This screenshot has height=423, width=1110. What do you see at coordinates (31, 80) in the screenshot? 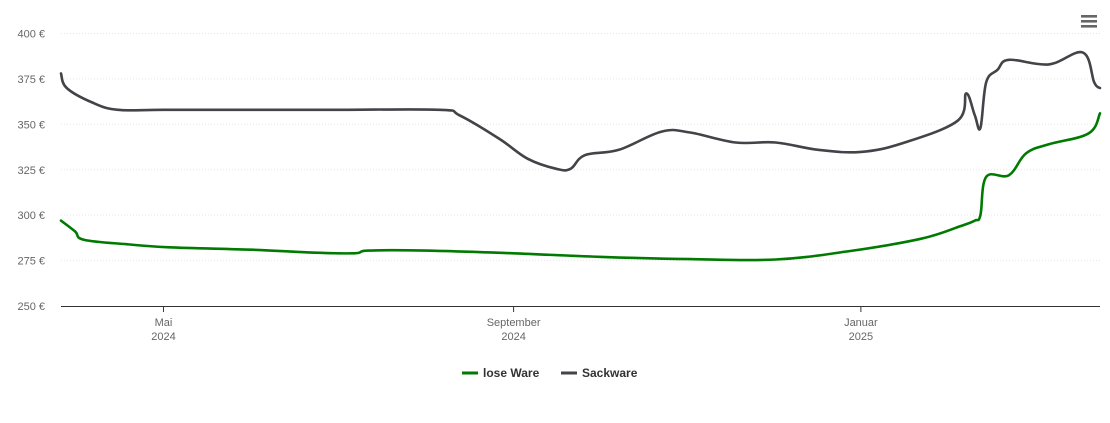
I see `y-tick-label: 375 €` at bounding box center [31, 80].